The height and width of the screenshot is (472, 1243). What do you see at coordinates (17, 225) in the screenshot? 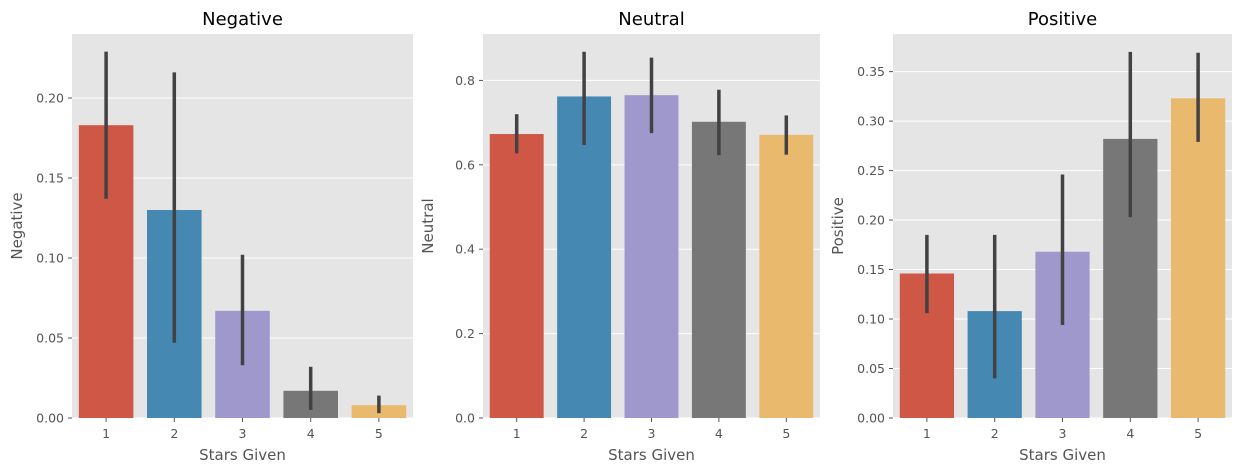
I see `y-axis-label: Negative` at bounding box center [17, 225].